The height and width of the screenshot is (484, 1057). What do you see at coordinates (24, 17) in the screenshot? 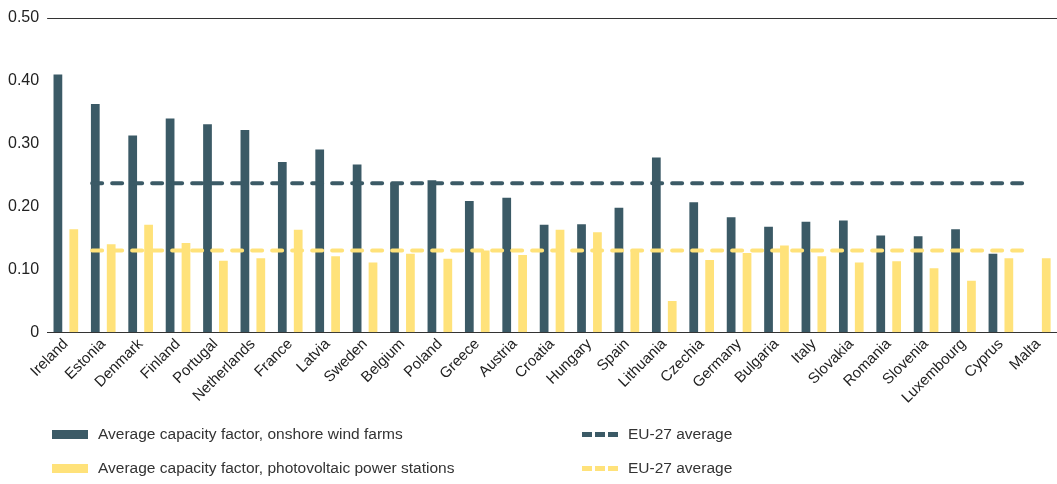
I see `y-tick-label: 0.50` at bounding box center [24, 17].